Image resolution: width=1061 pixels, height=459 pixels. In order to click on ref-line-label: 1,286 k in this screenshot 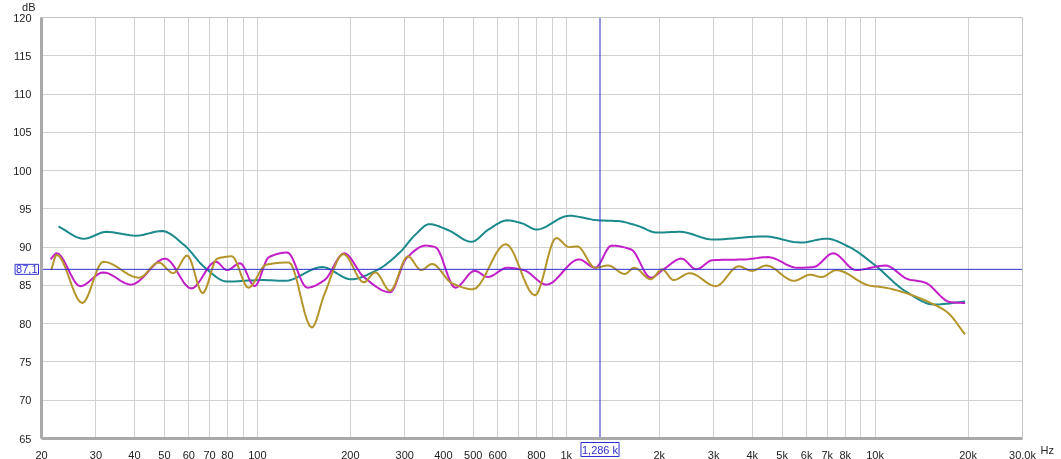, I will do `click(600, 449)`.